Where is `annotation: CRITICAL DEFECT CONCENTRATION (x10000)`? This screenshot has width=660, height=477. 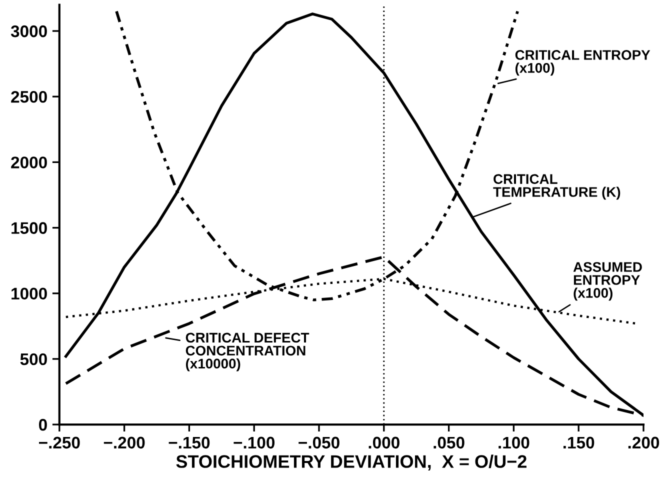
annotation: CRITICAL DEFECT CONCENTRATION (x10000) is located at coordinates (248, 352).